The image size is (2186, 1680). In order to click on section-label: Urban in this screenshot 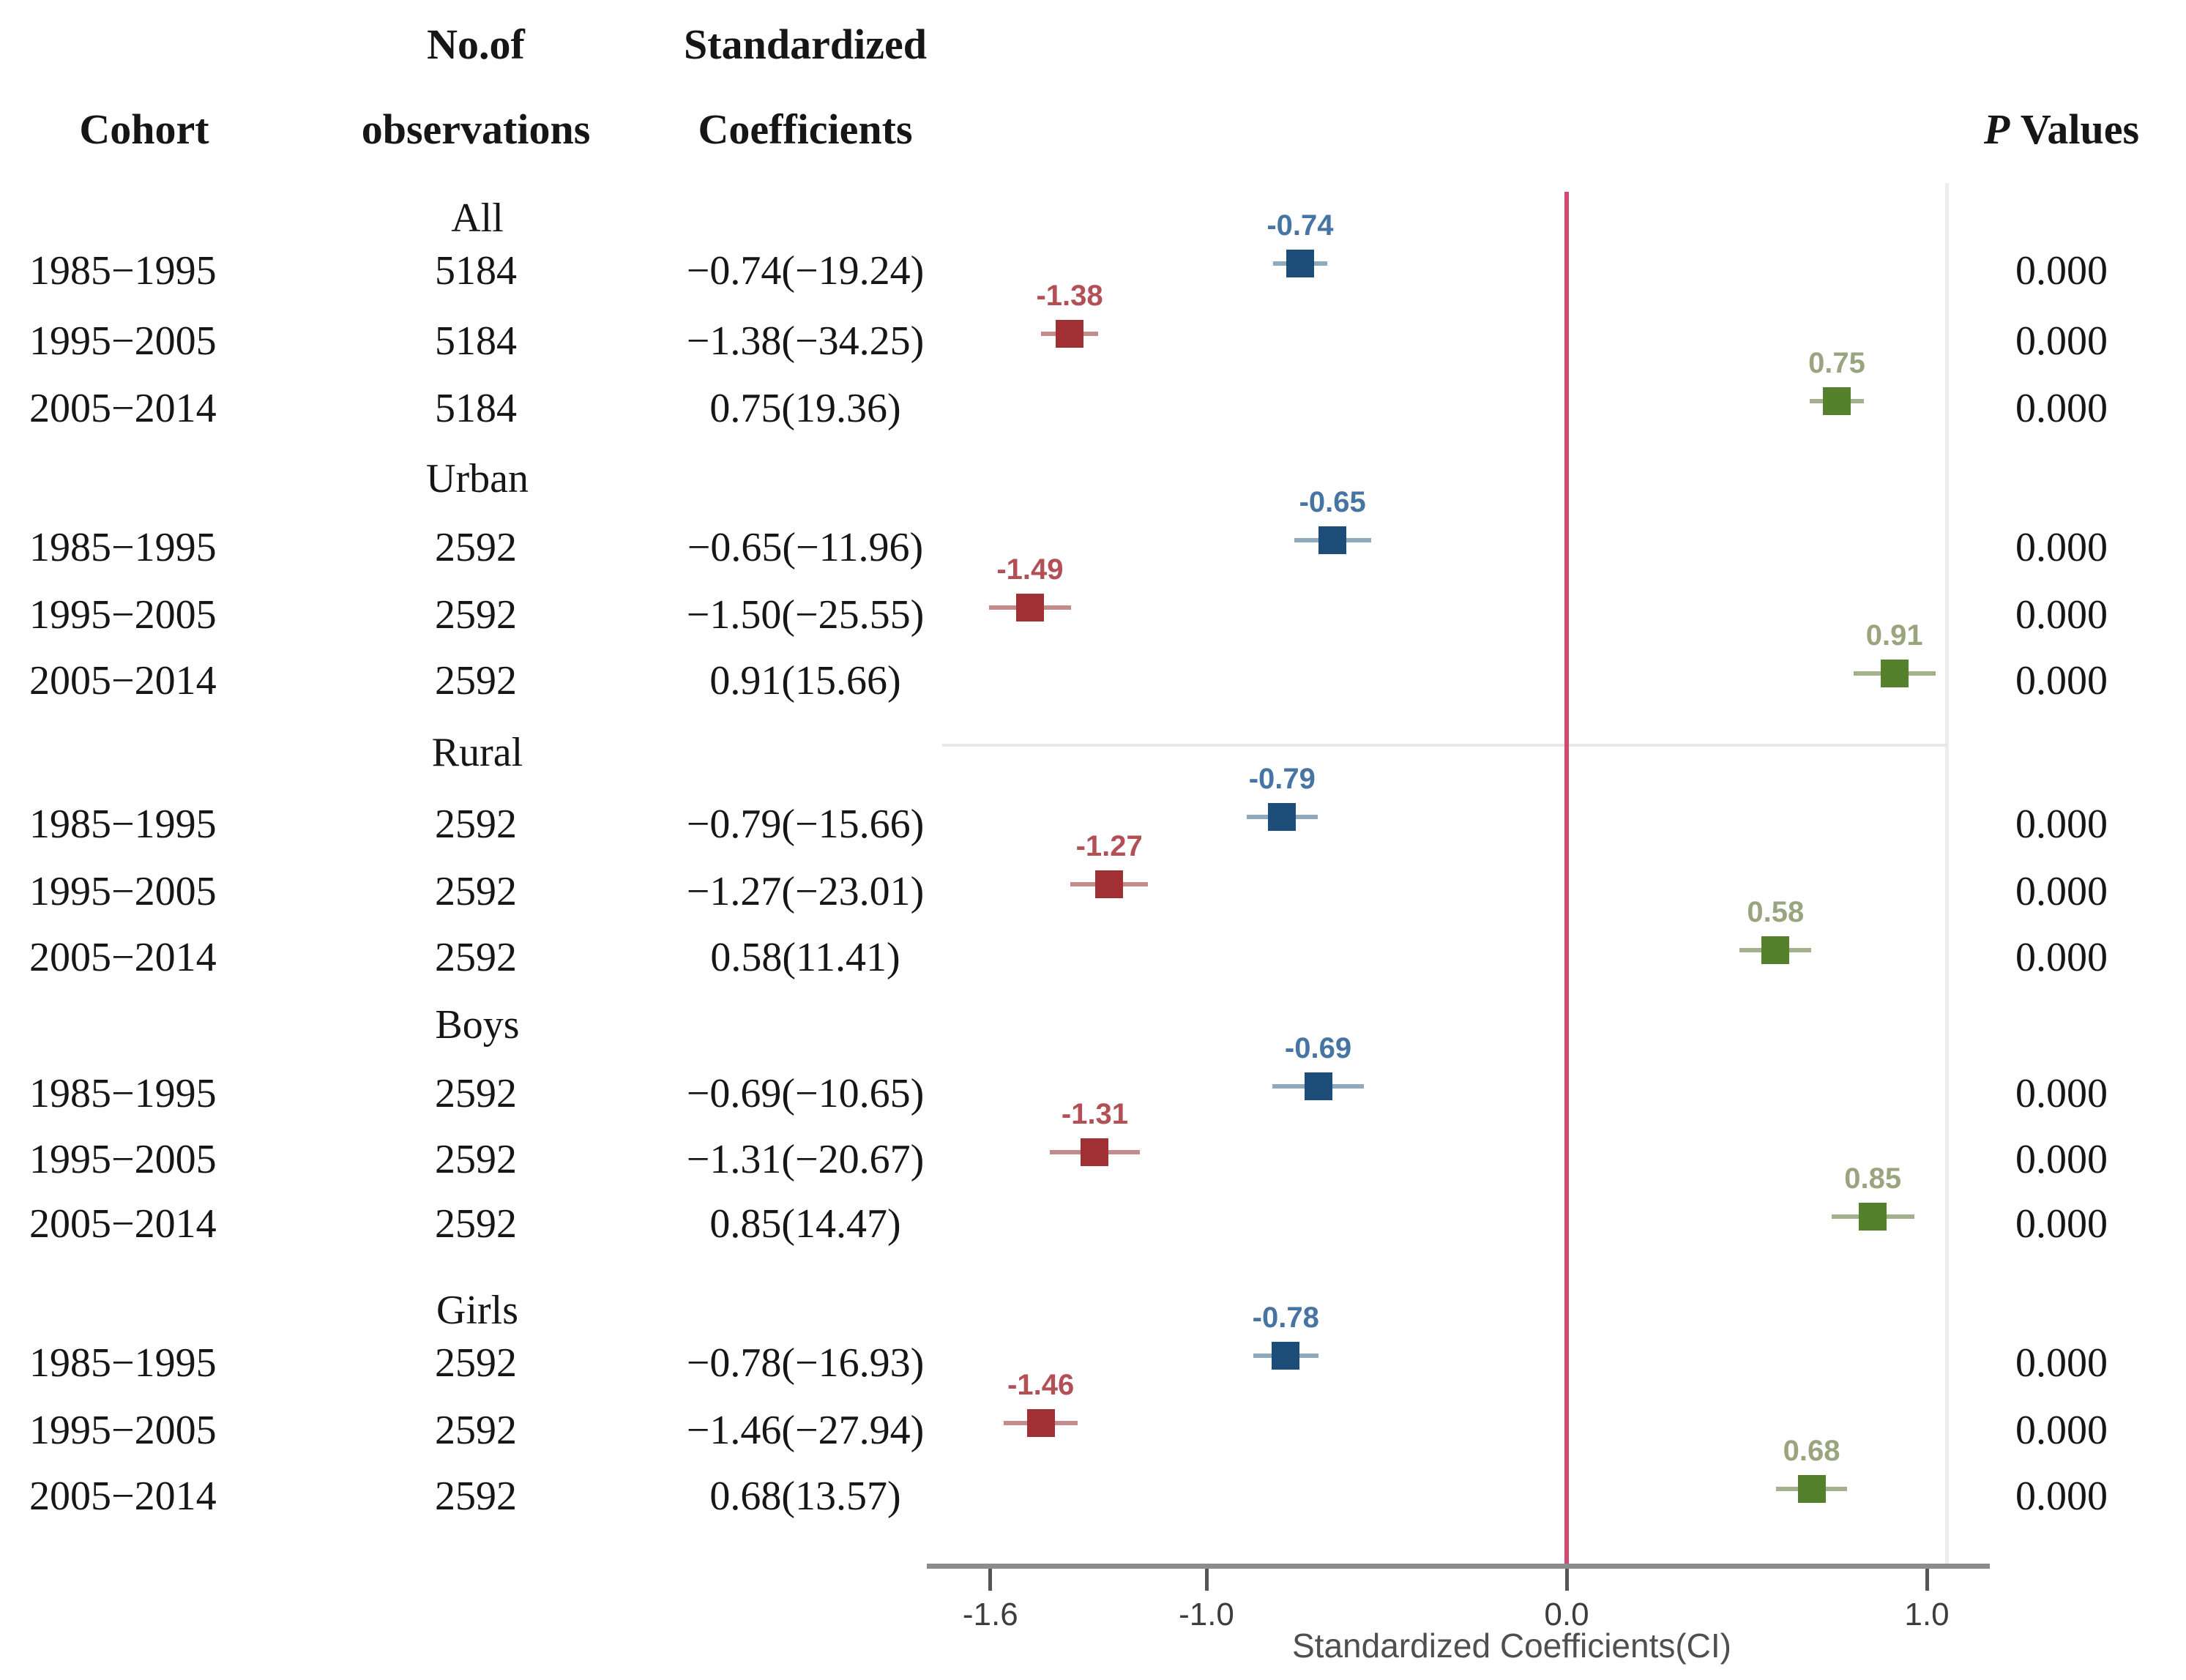, I will do `click(478, 478)`.